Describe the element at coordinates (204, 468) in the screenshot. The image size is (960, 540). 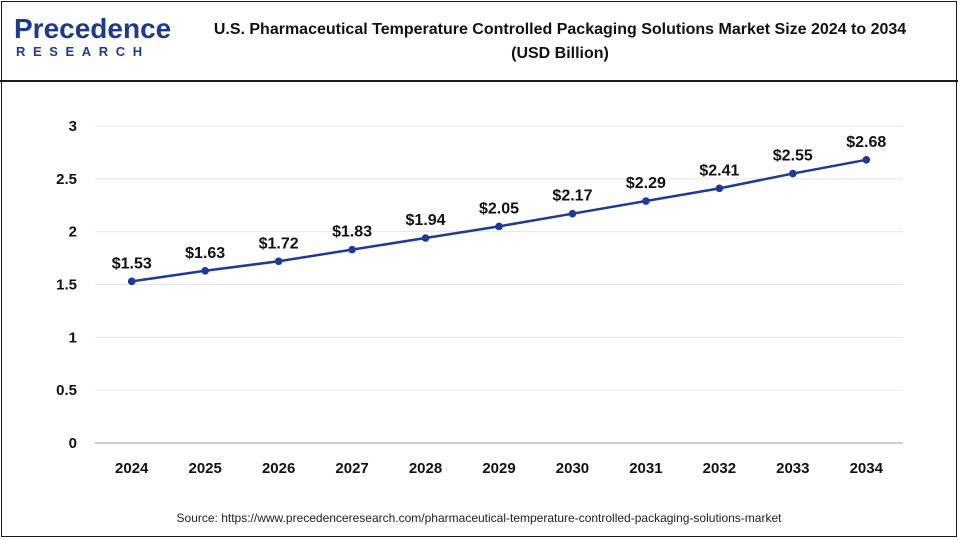
I see `x-tick-label: 2025` at that location.